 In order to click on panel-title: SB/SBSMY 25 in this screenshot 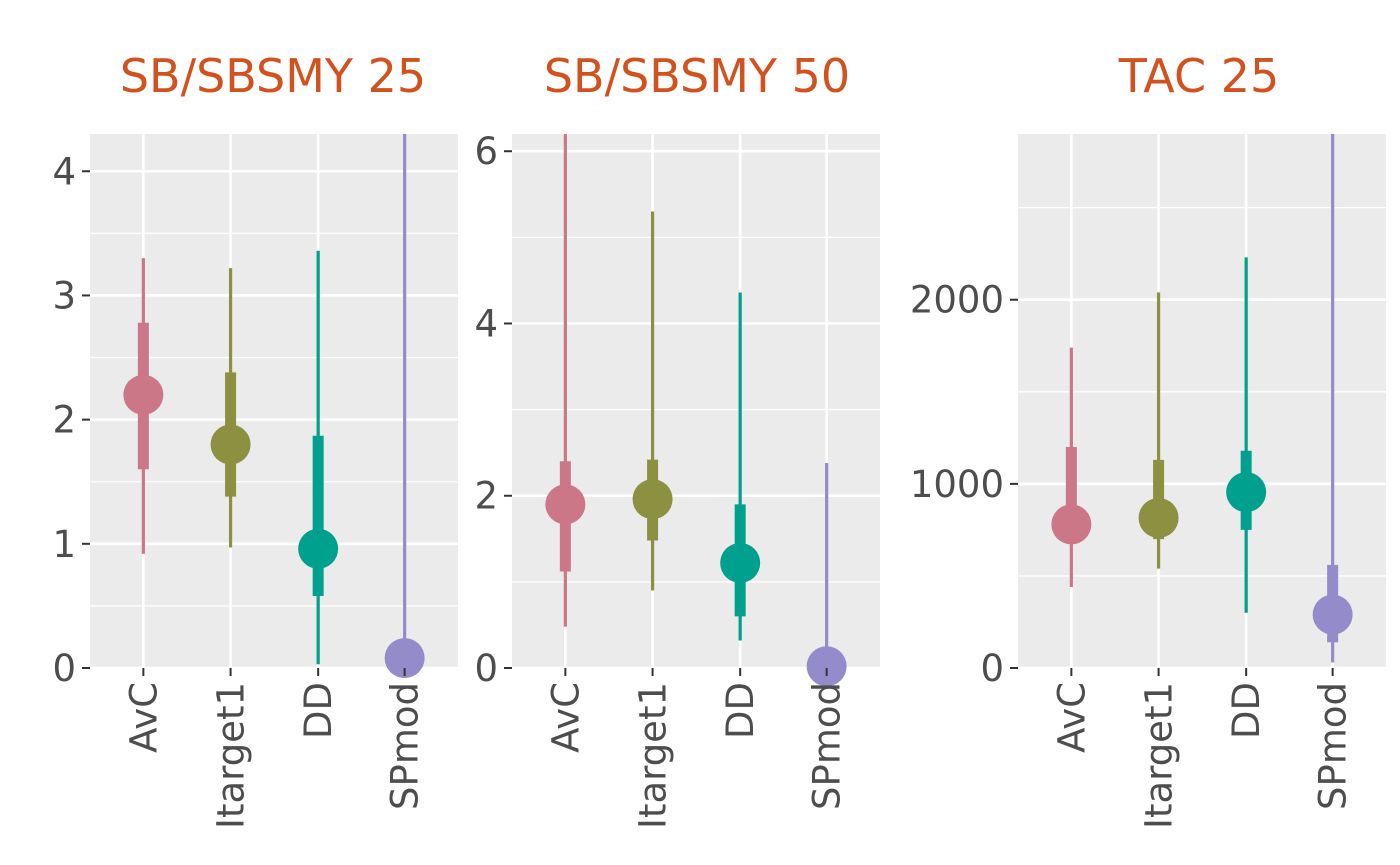, I will do `click(273, 76)`.